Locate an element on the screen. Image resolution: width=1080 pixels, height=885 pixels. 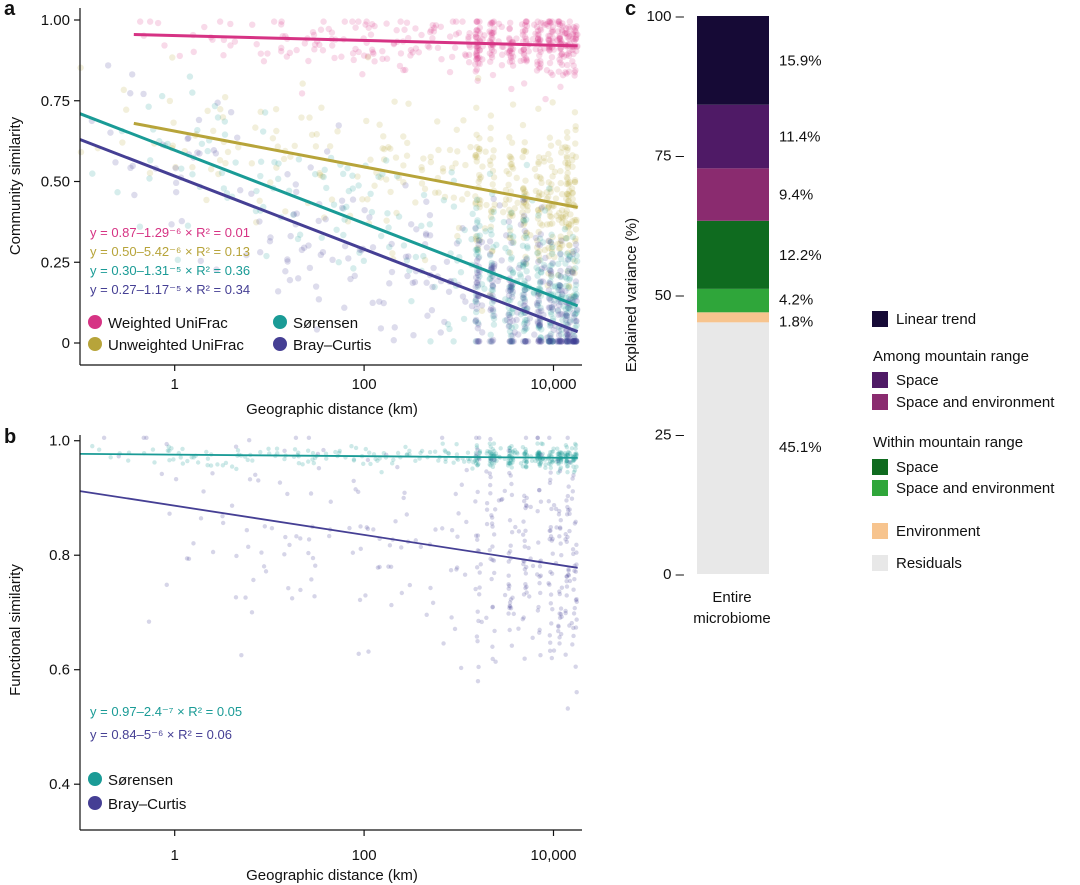
panel-a-fit-line-unweighted is located at coordinates (355, 165).